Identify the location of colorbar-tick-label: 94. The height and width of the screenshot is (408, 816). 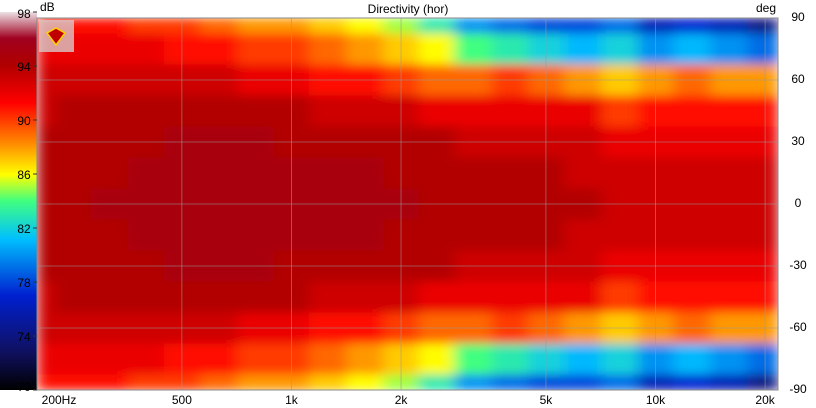
(24, 67).